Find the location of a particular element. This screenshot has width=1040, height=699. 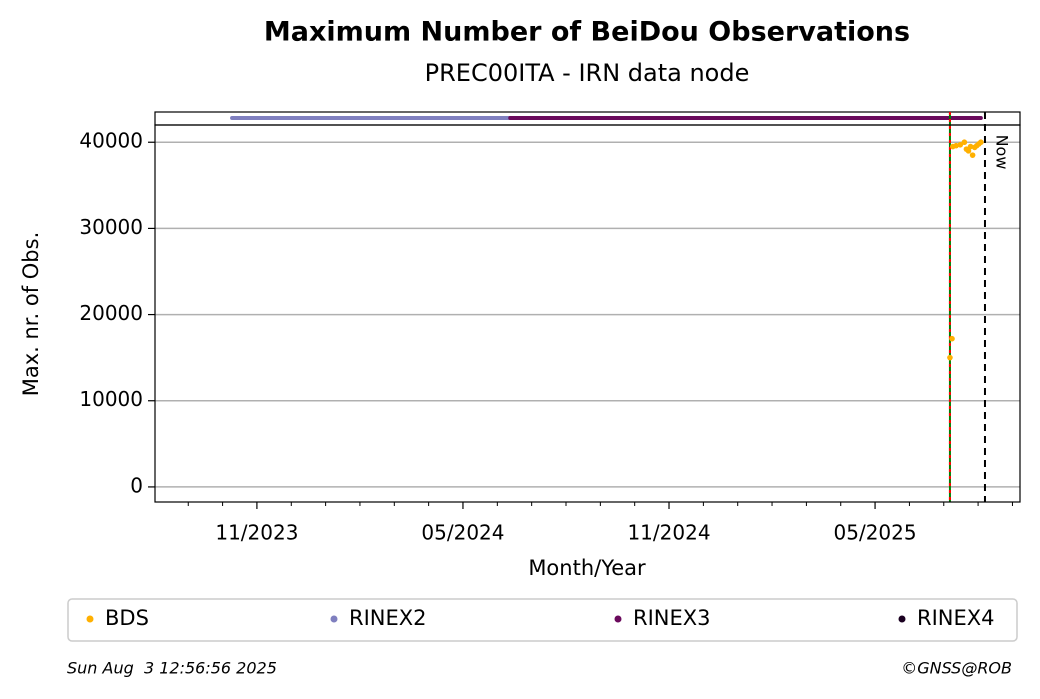

y-tick-label: 30000 is located at coordinates (111, 227).